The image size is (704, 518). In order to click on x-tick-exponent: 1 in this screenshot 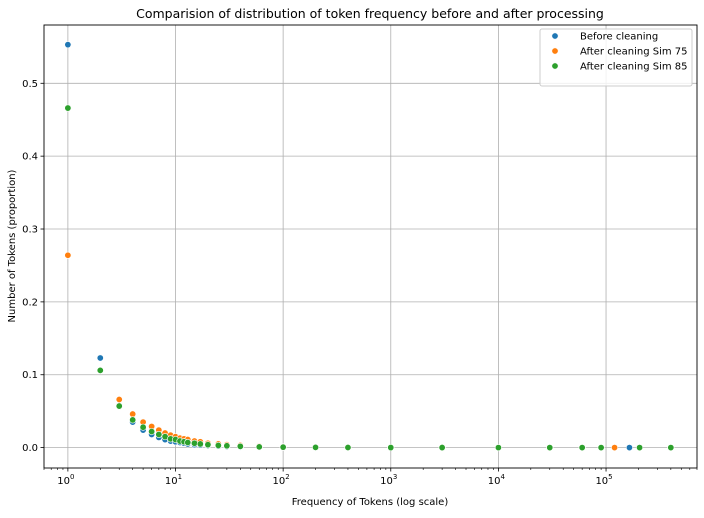, I will do `click(180, 477)`.